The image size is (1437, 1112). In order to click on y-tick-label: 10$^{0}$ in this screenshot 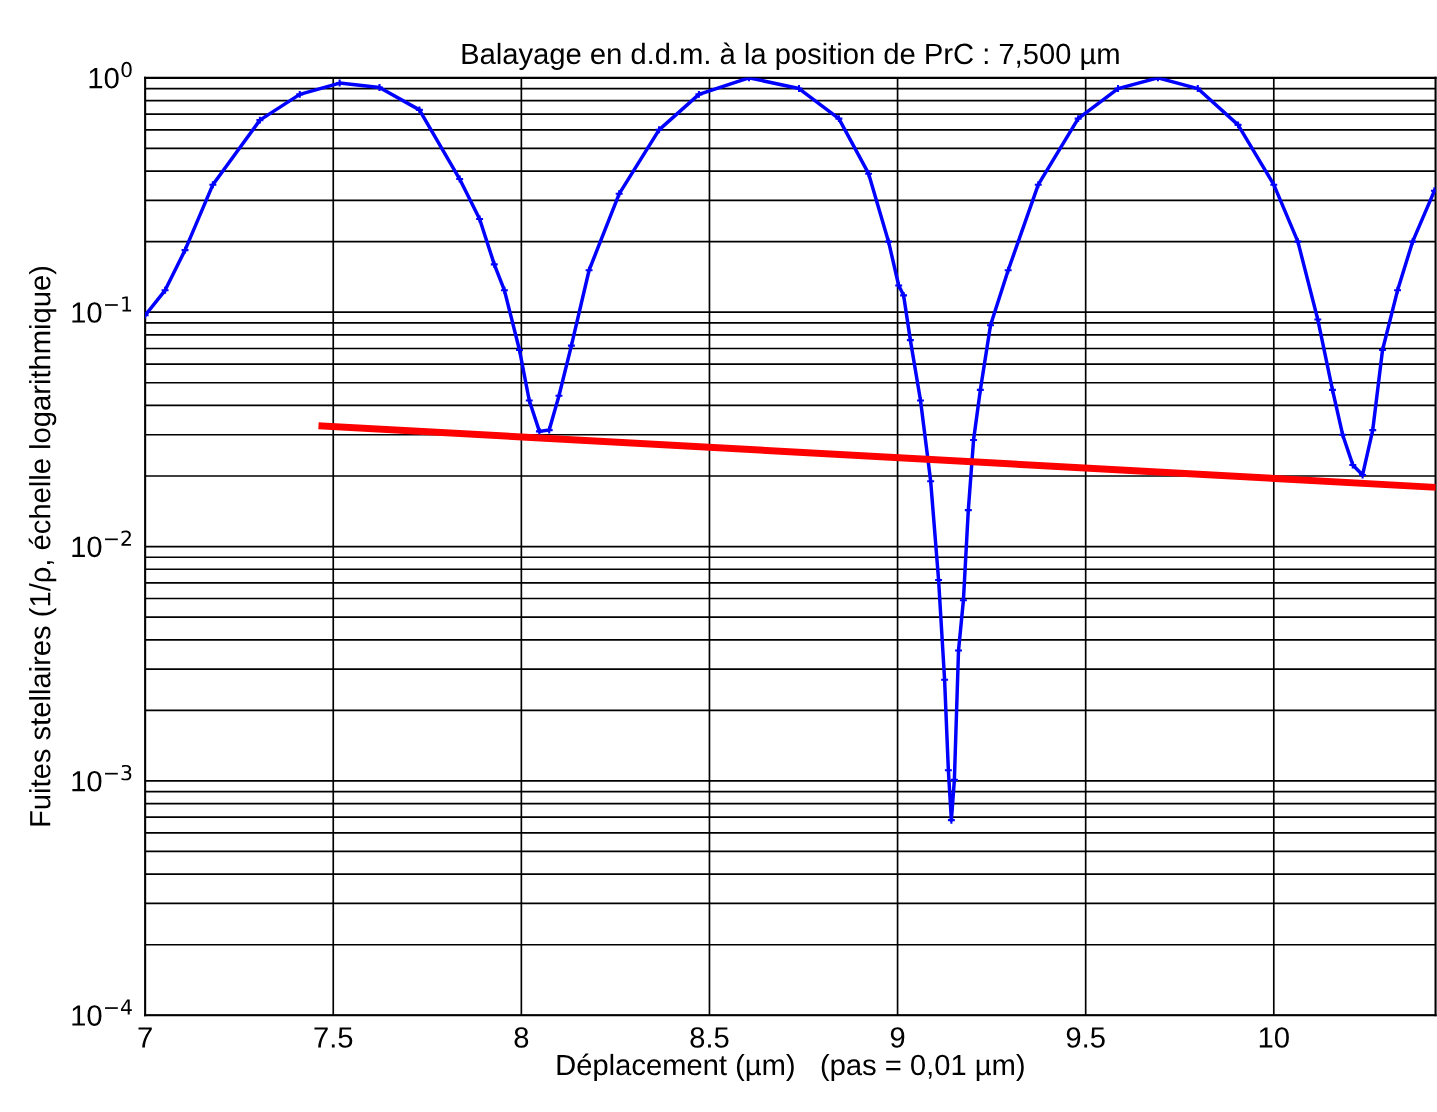, I will do `click(110, 75)`.